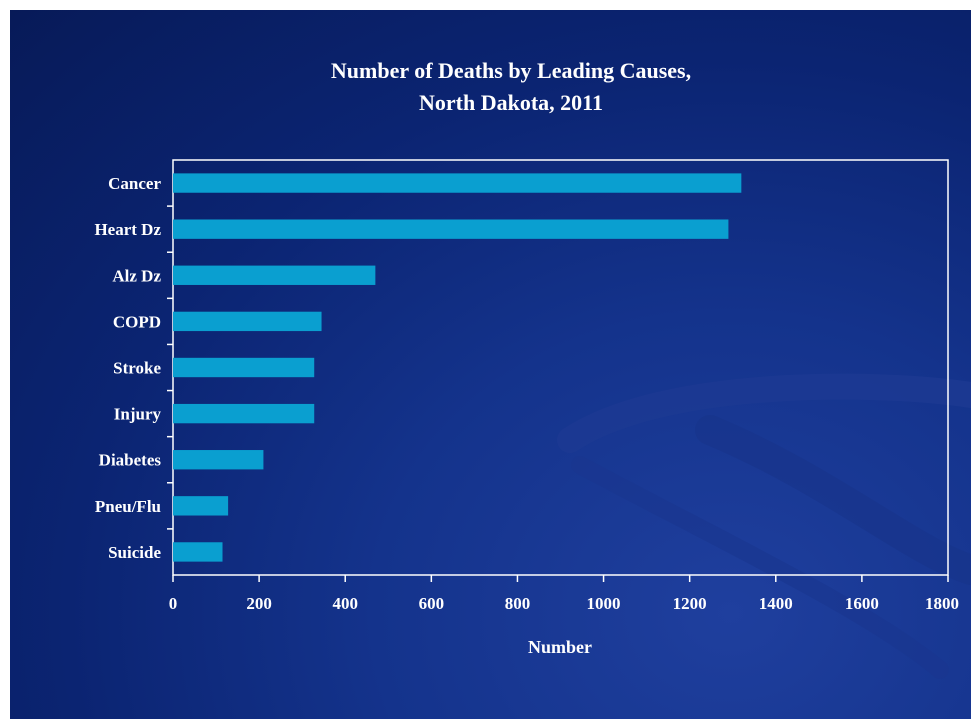 This screenshot has height=719, width=971. Describe the element at coordinates (198, 552) in the screenshot. I see `bar-suicide` at that location.